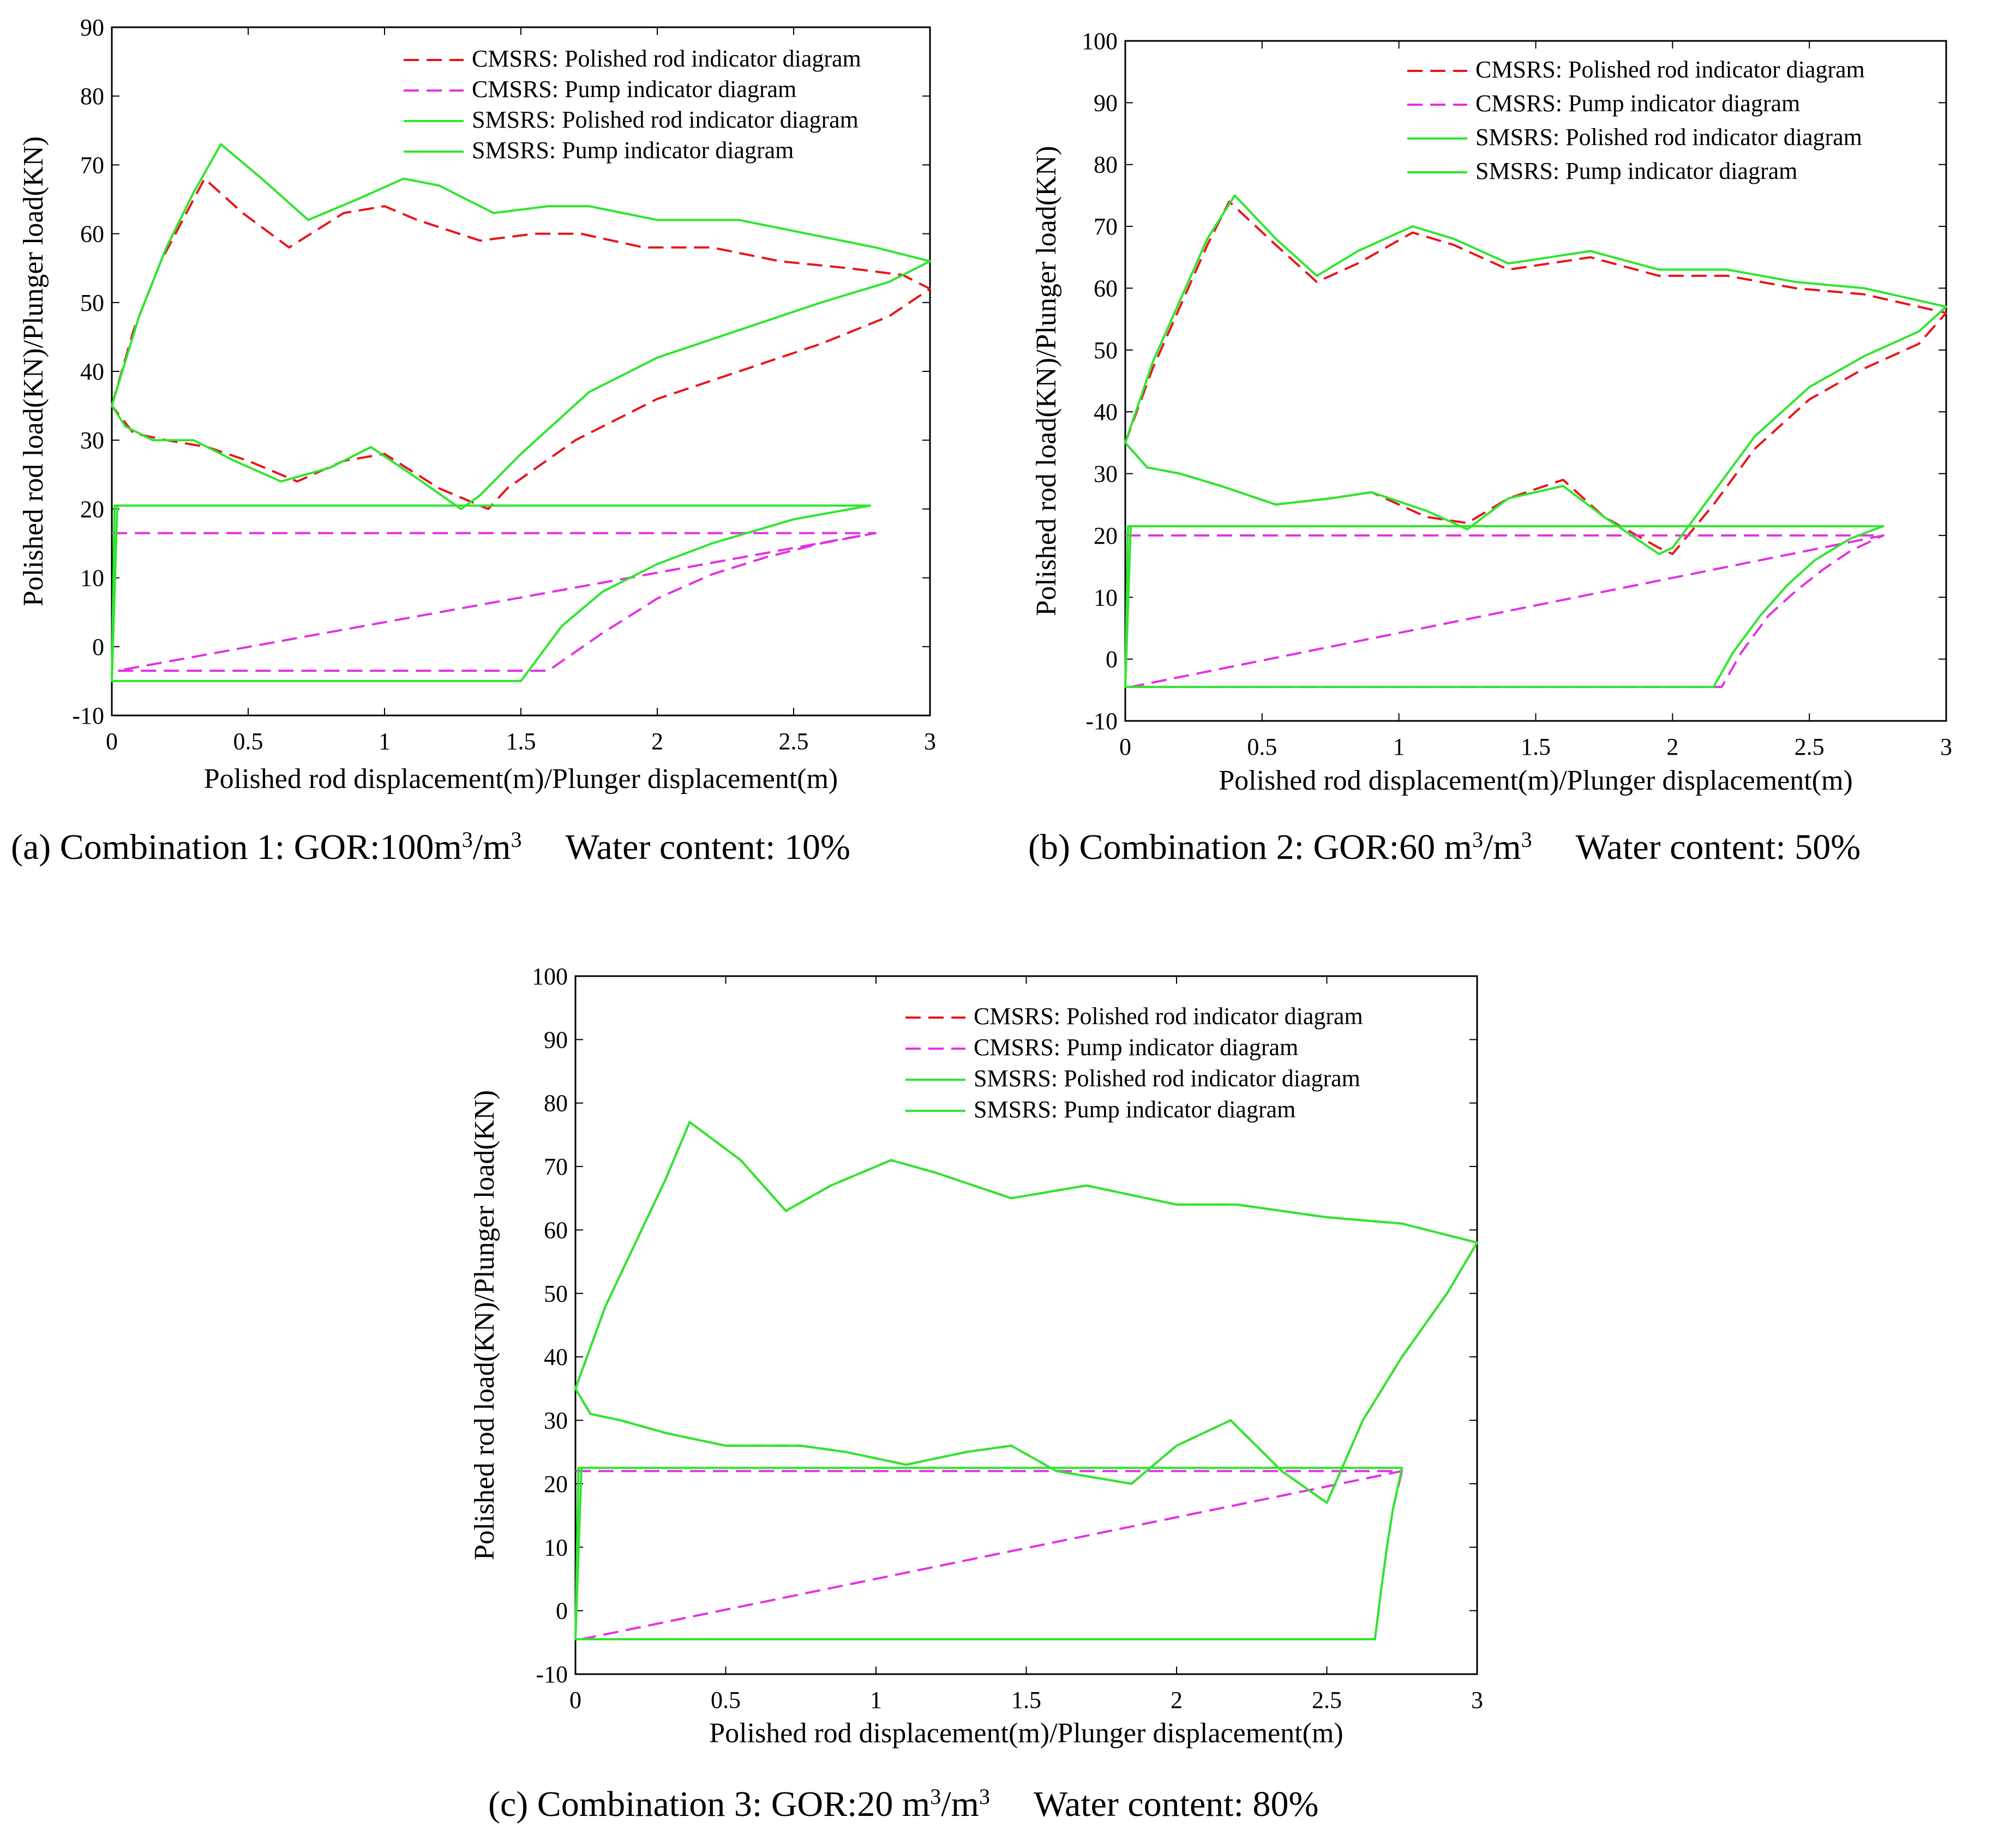 The image size is (2016, 1835). Describe the element at coordinates (709, 1804) in the screenshot. I see `caption-prefix: (c) Combination 3: GOR:20 m` at that location.